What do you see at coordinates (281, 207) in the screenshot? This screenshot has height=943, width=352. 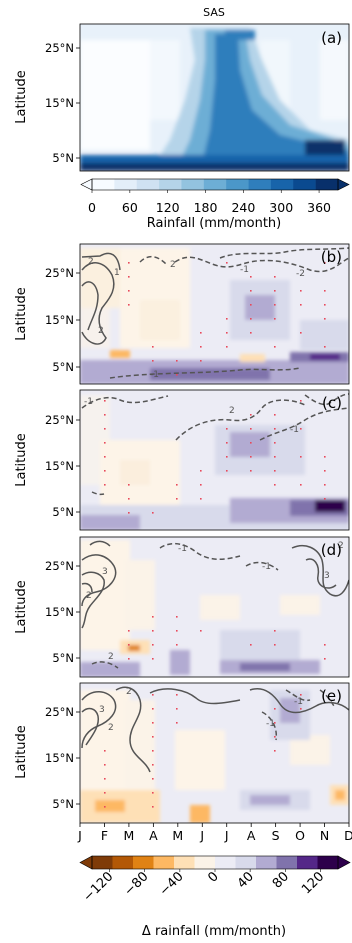 I see `colorbar-rainfall-tick-label: 300` at bounding box center [281, 207].